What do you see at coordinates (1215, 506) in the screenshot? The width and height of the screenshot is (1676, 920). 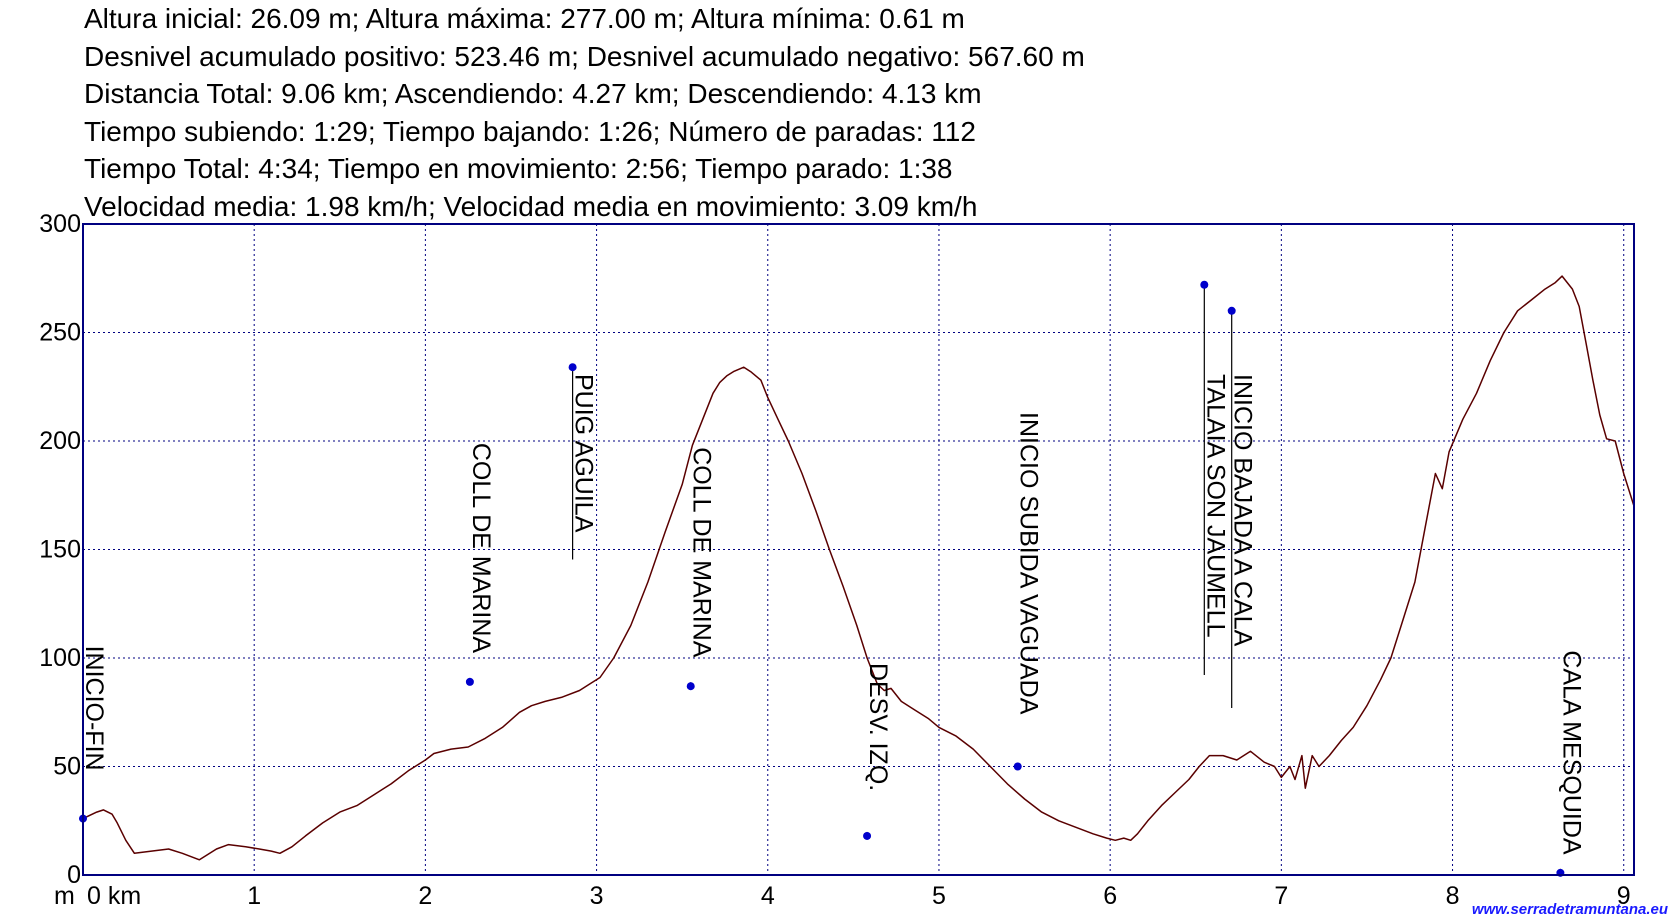 I see `waypoint-label: TALAIA SON JAUMELL` at bounding box center [1215, 506].